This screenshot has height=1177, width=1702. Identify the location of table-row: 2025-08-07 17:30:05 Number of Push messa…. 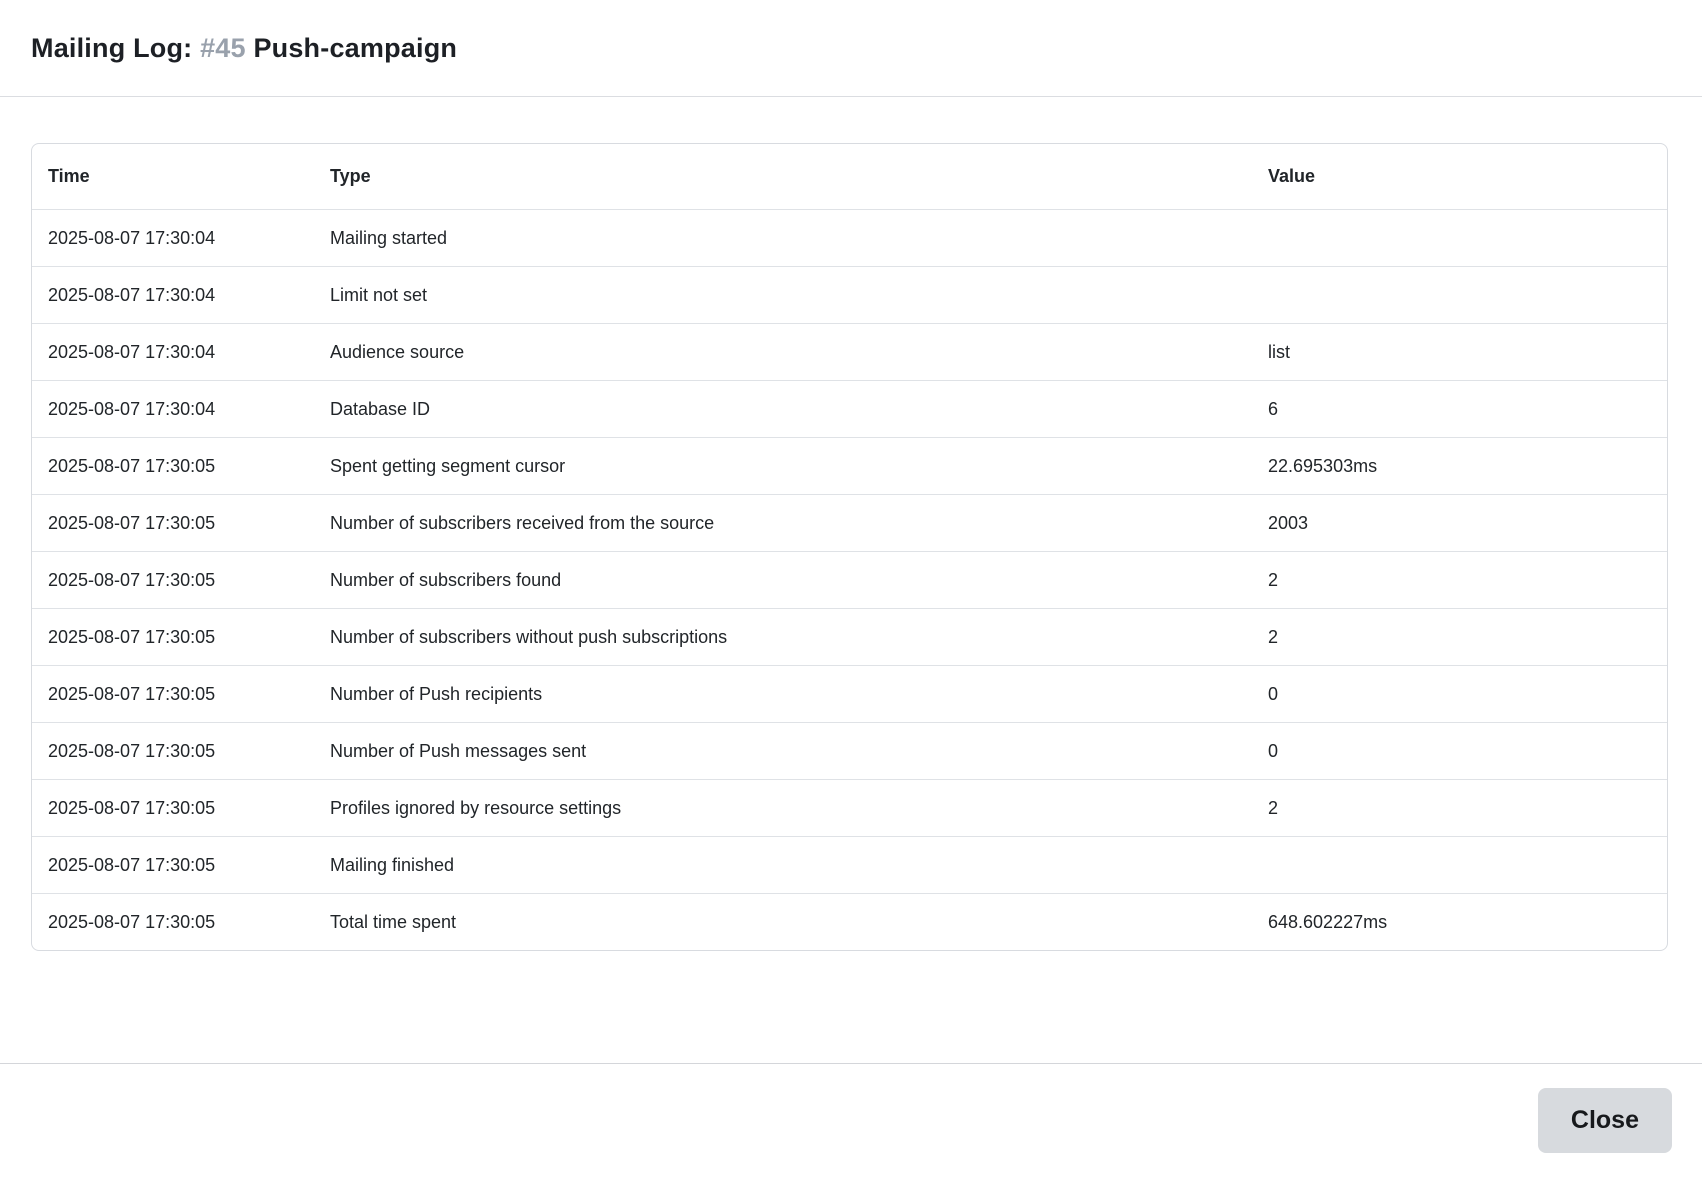
(849, 750).